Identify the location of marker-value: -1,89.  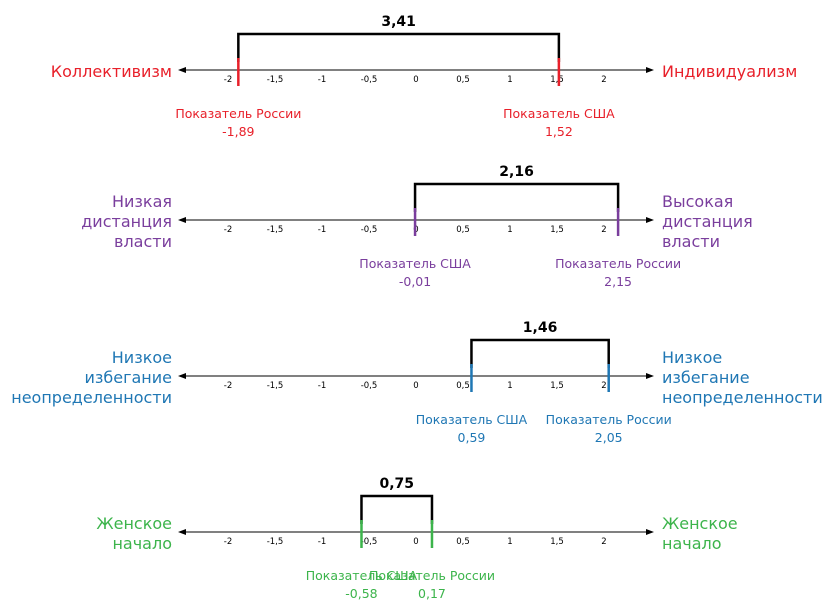
(238, 131).